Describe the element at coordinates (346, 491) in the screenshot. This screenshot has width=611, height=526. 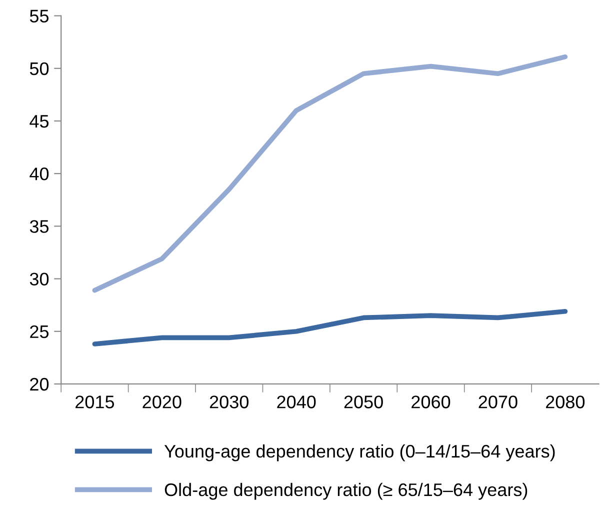
I see `legend-label: Old-age dependency ratio (≥ 65/15–64 years)` at that location.